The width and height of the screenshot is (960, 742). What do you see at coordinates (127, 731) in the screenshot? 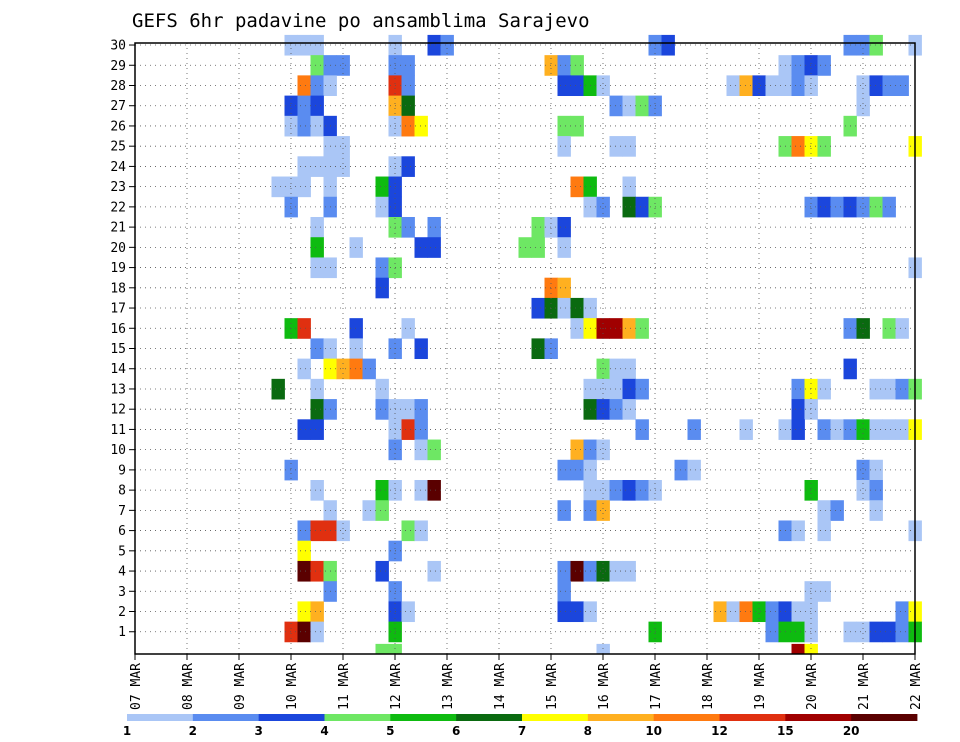
I see `colorbar-label: 1` at bounding box center [127, 731].